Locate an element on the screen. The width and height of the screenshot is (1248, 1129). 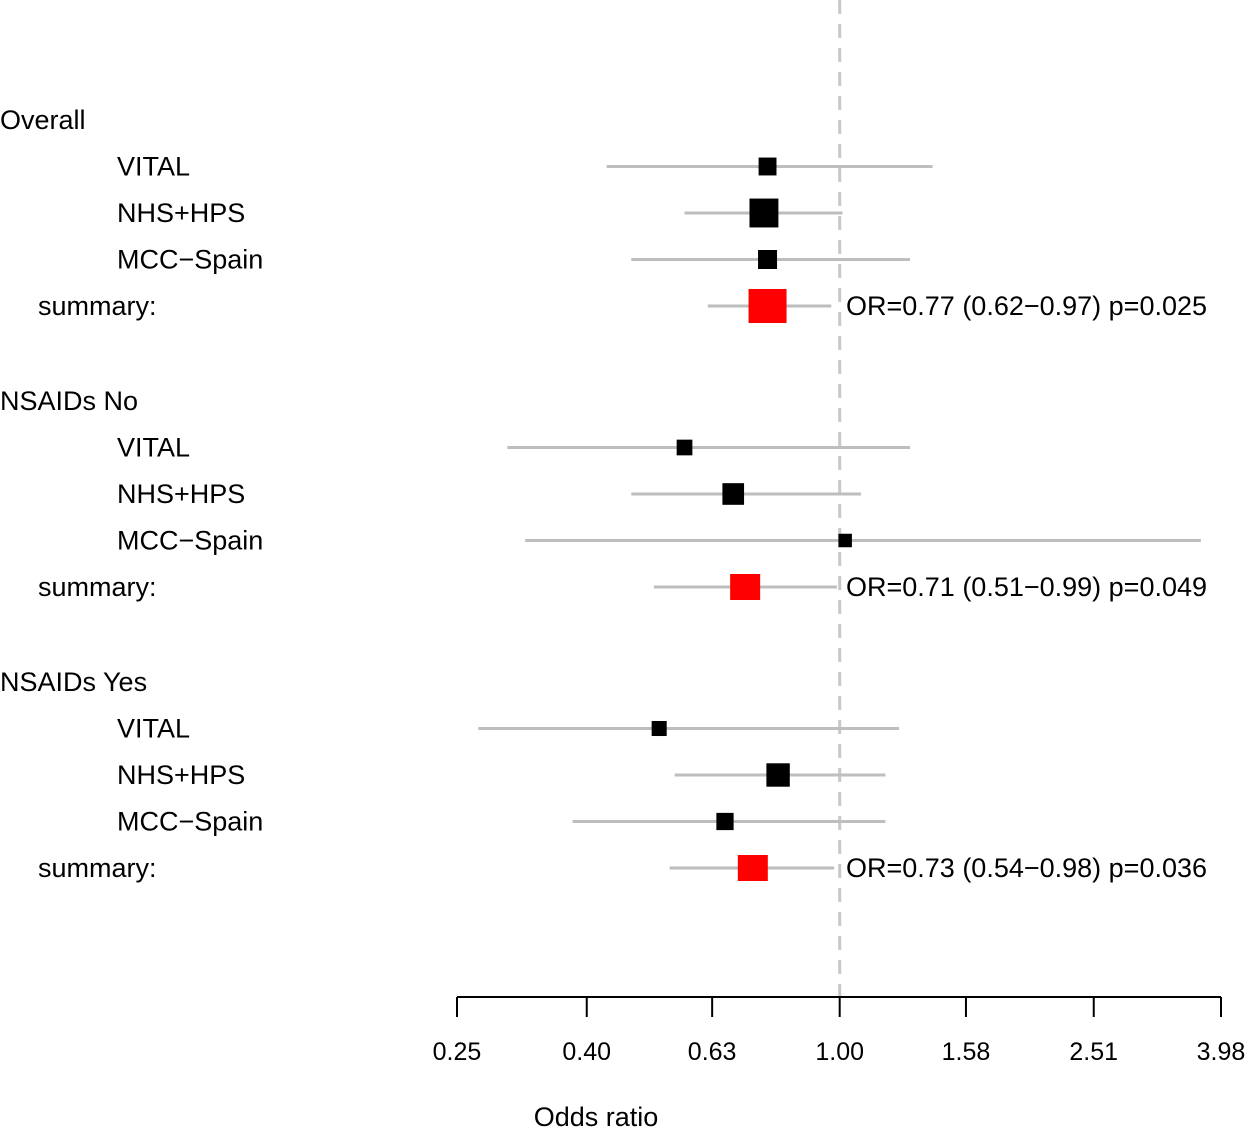
group-heading: NSAIDs Yes is located at coordinates (73, 682).